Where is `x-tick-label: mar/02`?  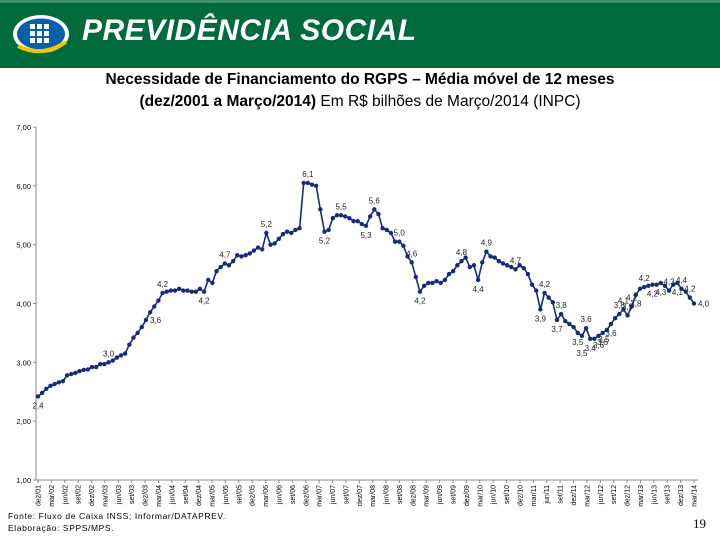
x-tick-label: mar/02 is located at coordinates (52, 496).